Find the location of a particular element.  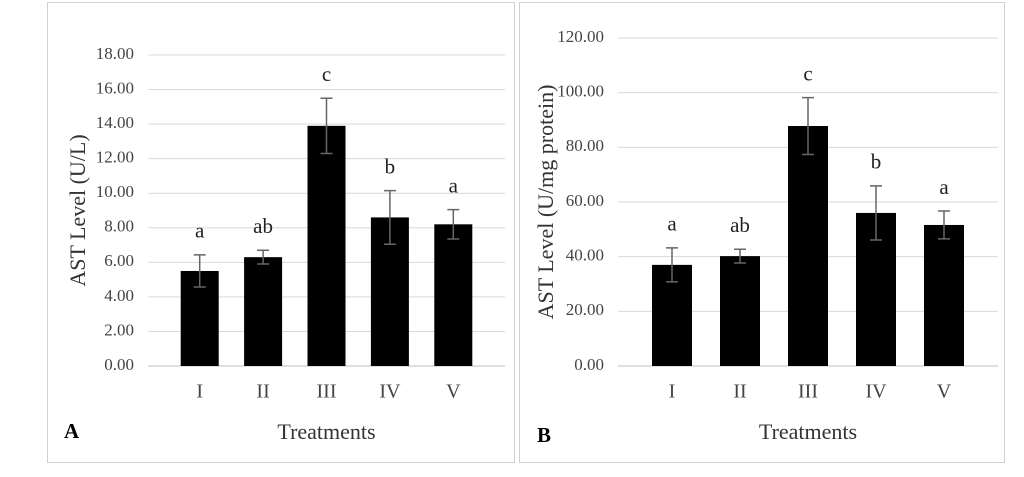

y-tick-label: 20.00 is located at coordinates (585, 309).